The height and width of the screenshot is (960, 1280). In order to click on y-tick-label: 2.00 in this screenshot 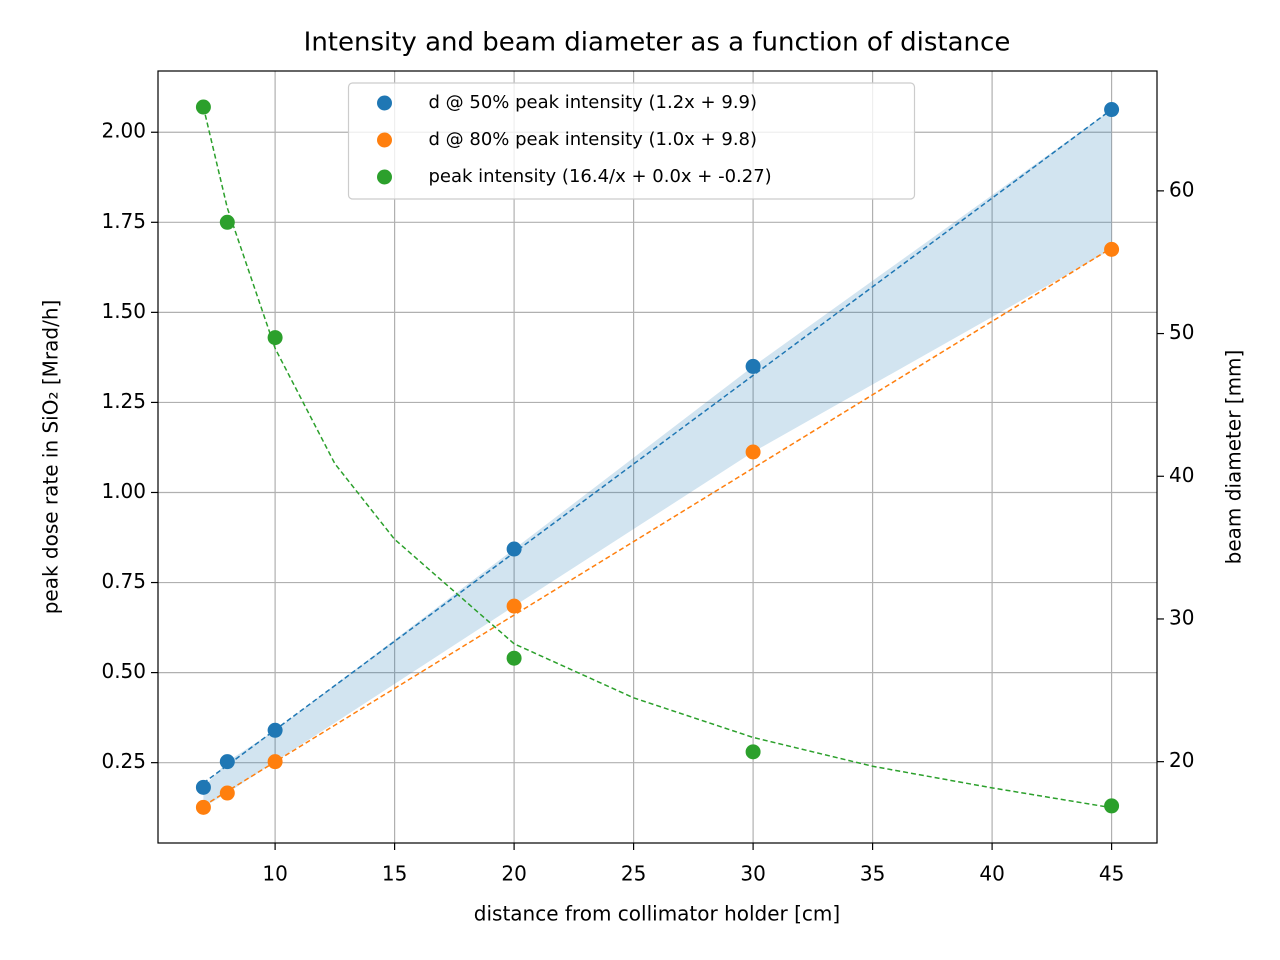, I will do `click(123, 131)`.